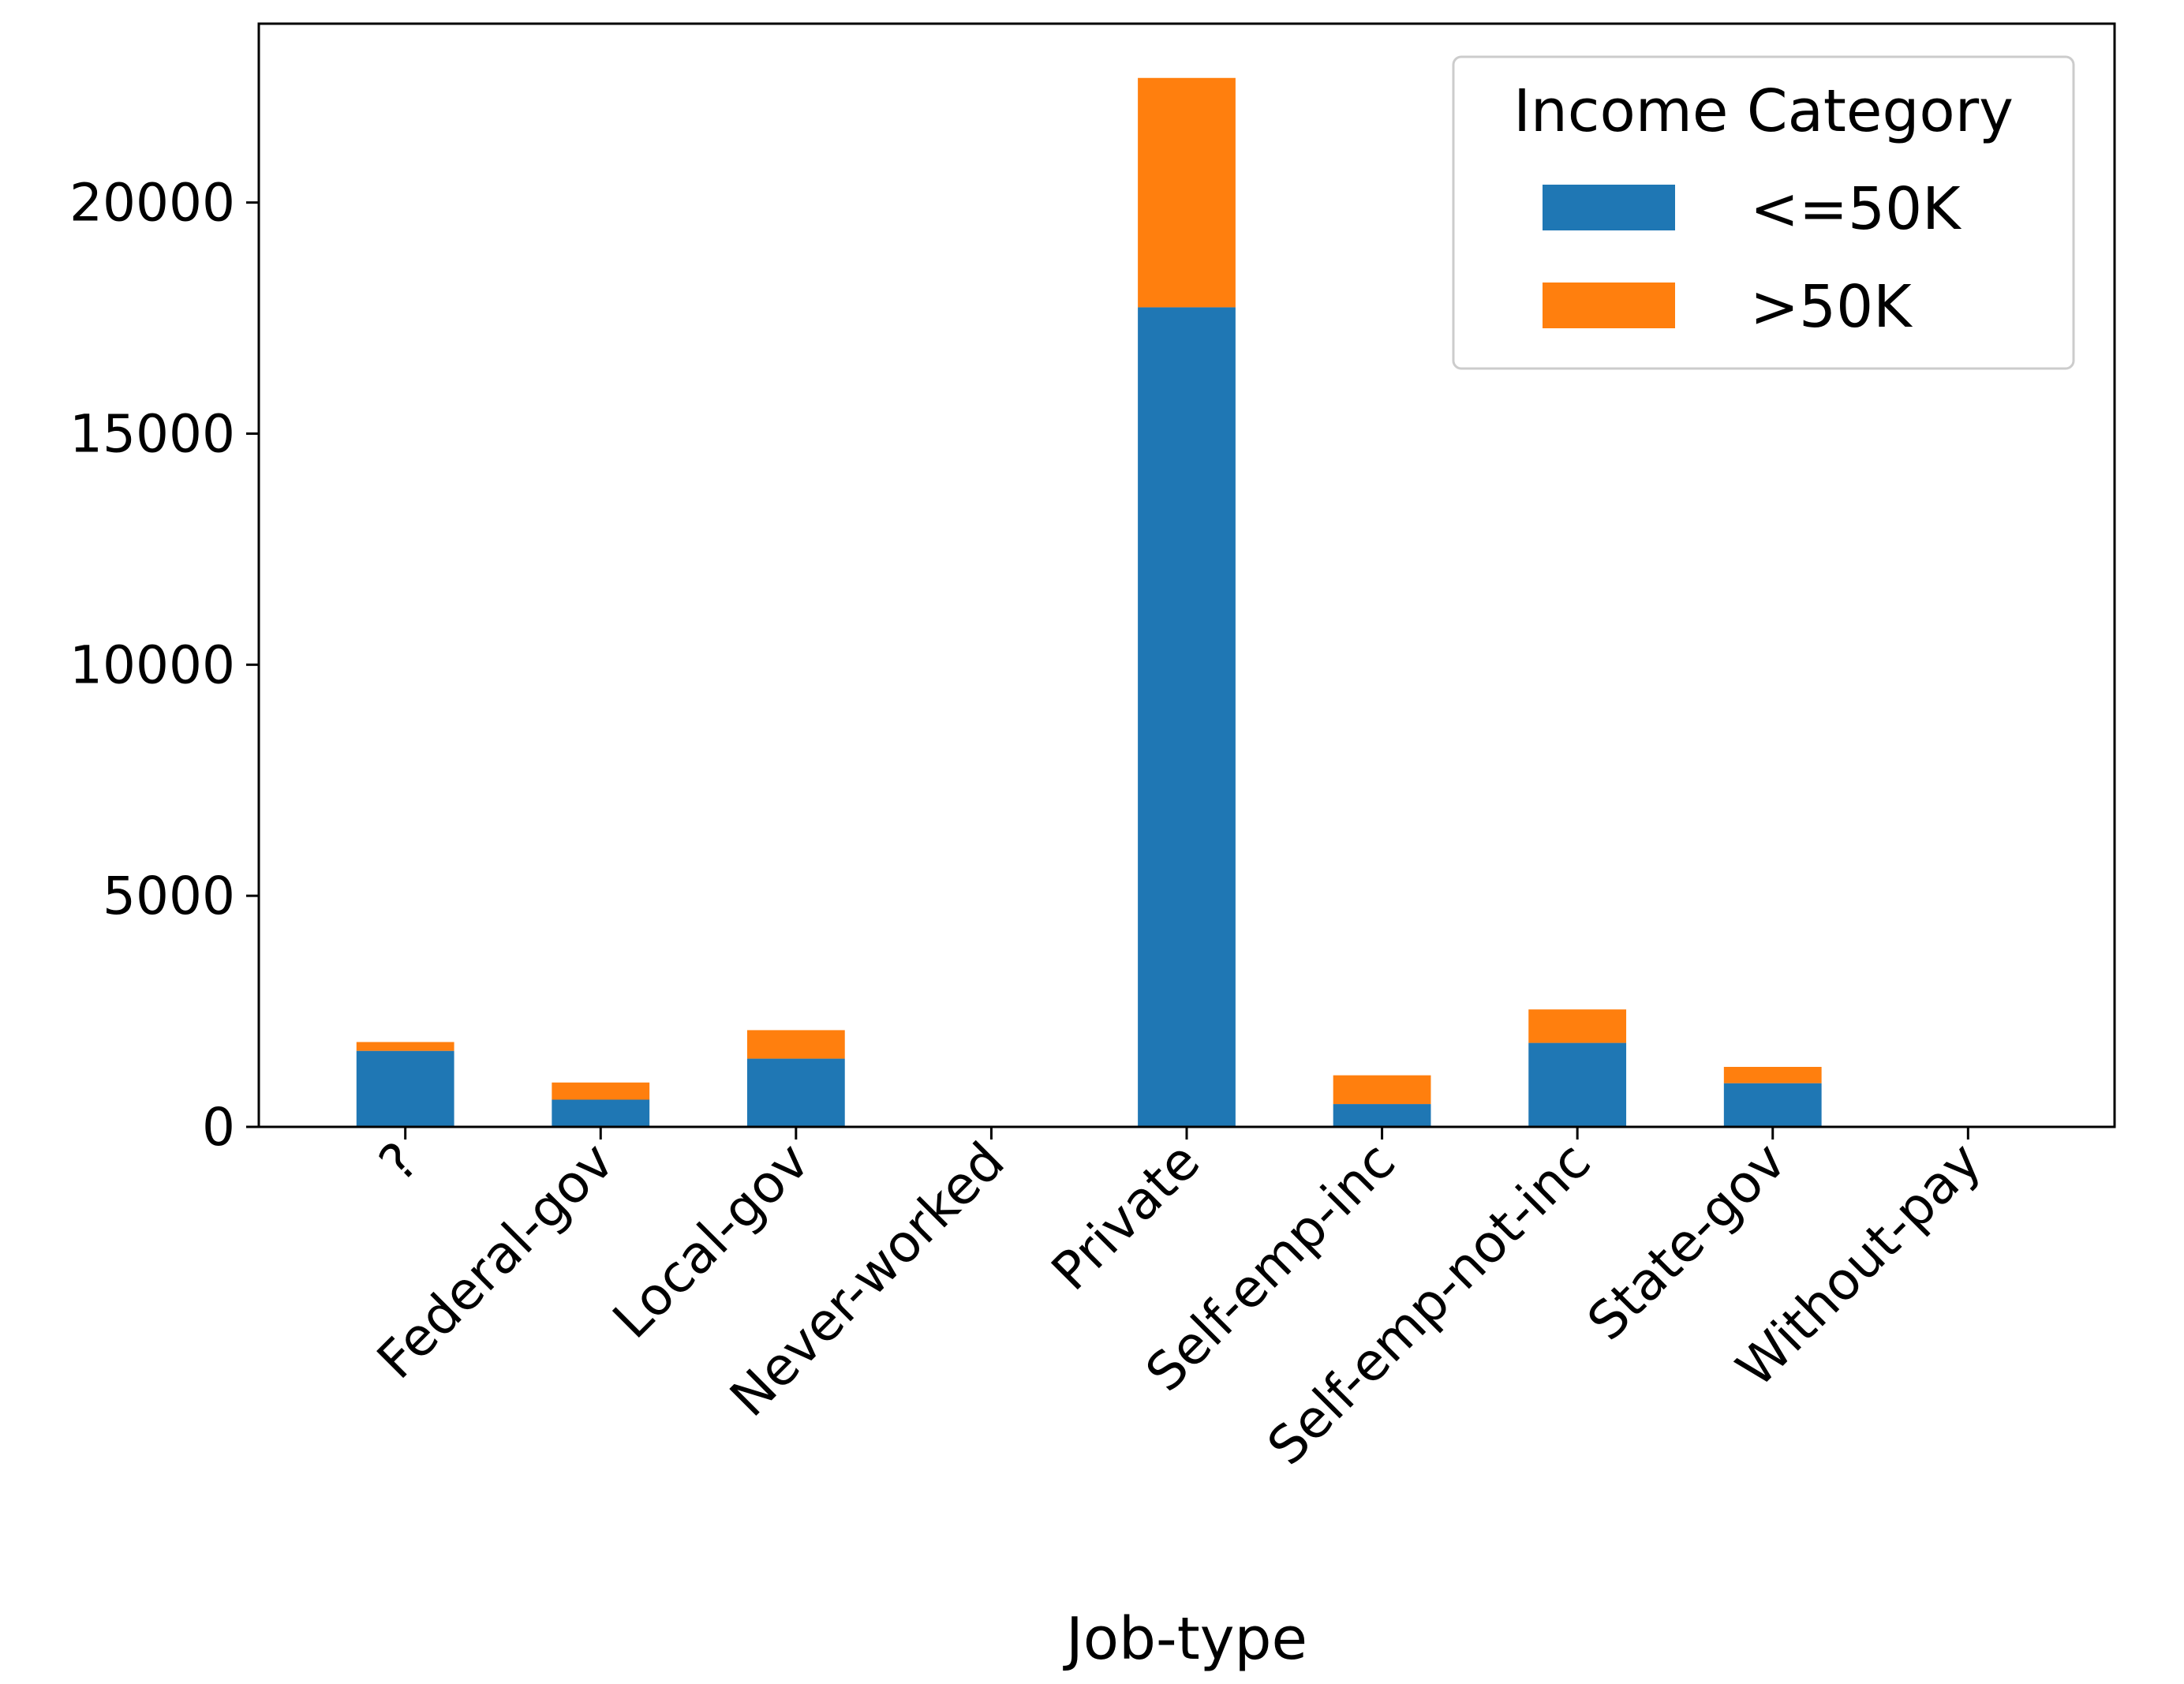  I want to click on y-axis: 0 5000 10000 15000 20000, so click(164, 665).